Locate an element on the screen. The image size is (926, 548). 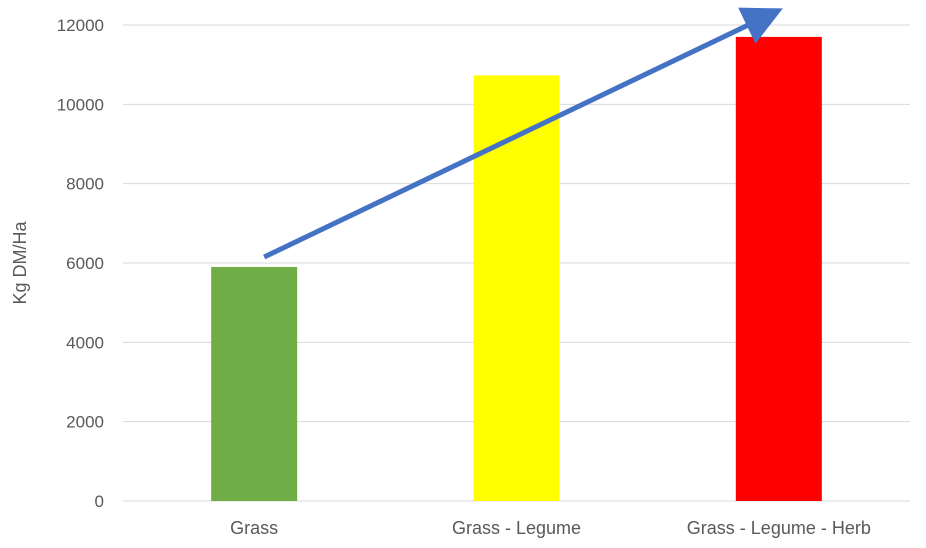
y-axis-label: Kg DM/Ha is located at coordinates (20, 263).